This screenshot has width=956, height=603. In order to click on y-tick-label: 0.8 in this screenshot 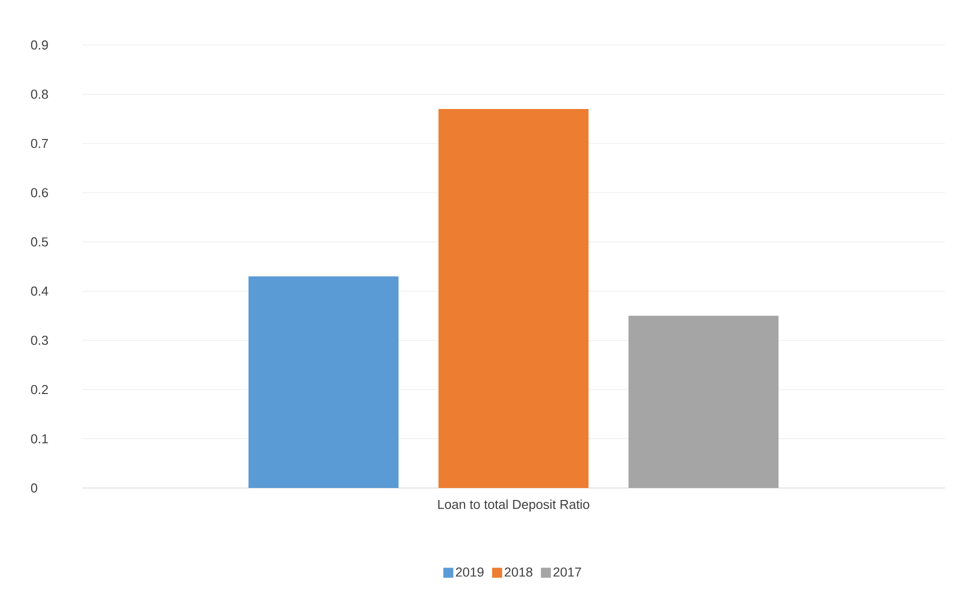, I will do `click(39, 94)`.